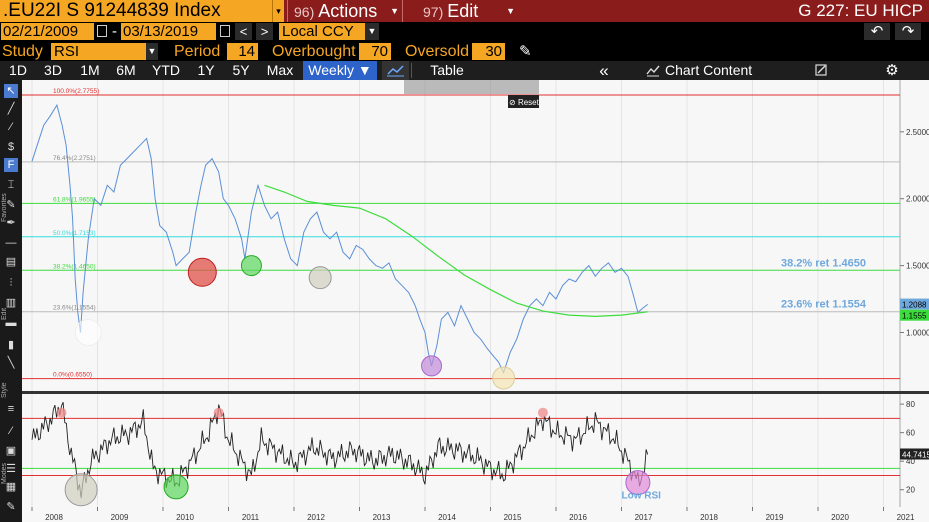 This screenshot has width=929, height=522. What do you see at coordinates (375, 51) in the screenshot?
I see `overbought-field: 70` at bounding box center [375, 51].